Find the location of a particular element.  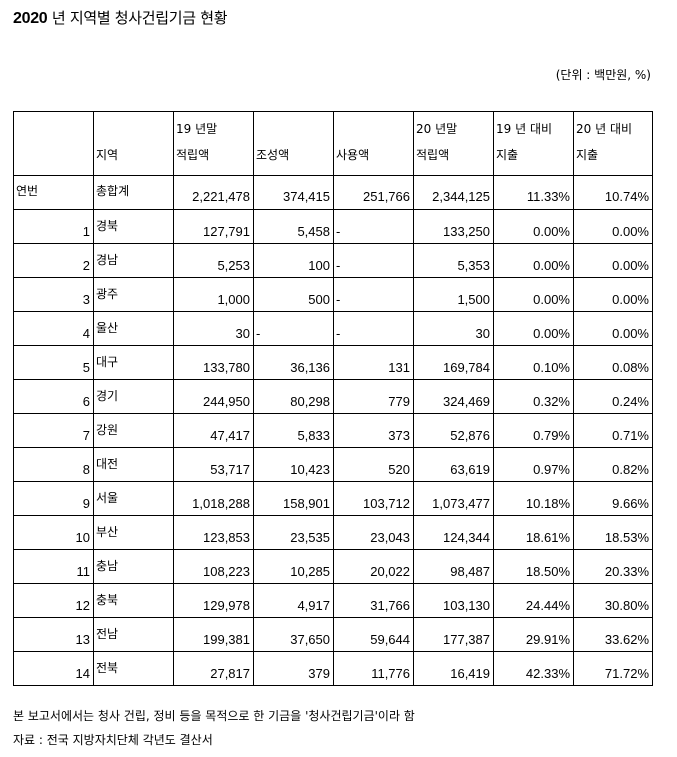

row-region: 서울 is located at coordinates (133, 498).